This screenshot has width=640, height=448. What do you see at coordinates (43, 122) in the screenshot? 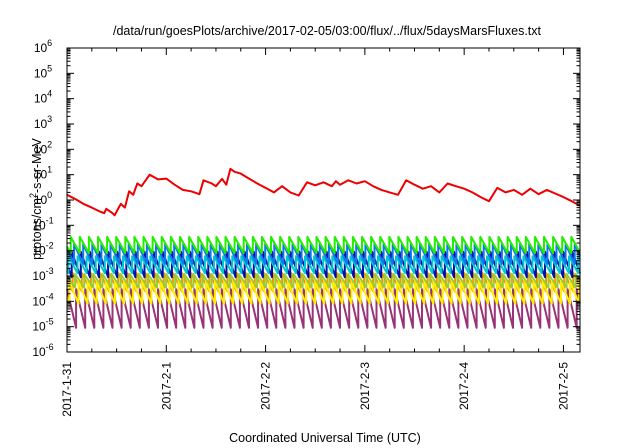
I see `y-tick-label-9: 10³` at bounding box center [43, 122].